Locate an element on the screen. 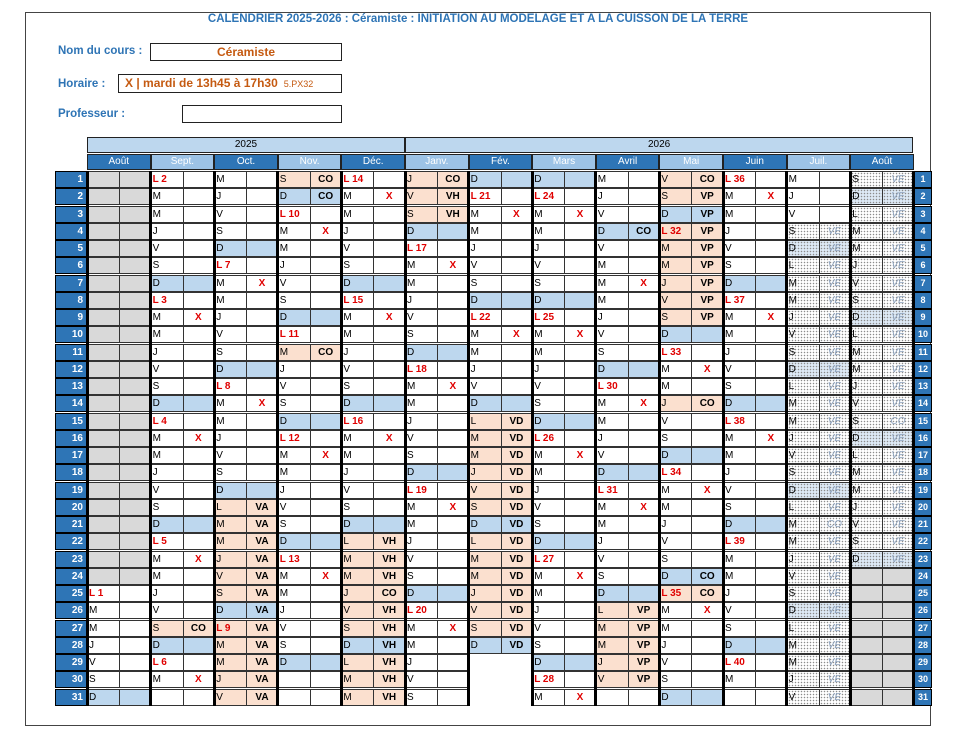  course-field: Céramiste is located at coordinates (246, 52).